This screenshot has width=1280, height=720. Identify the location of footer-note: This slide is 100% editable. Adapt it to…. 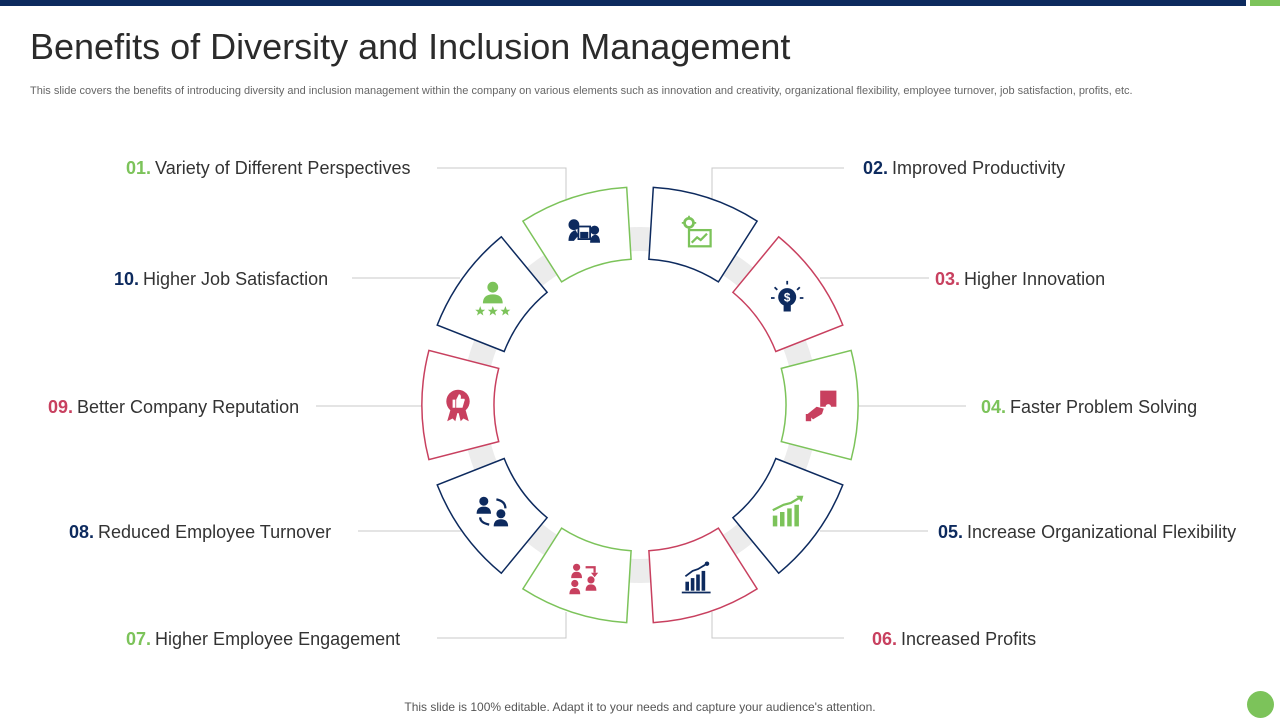
(640, 707).